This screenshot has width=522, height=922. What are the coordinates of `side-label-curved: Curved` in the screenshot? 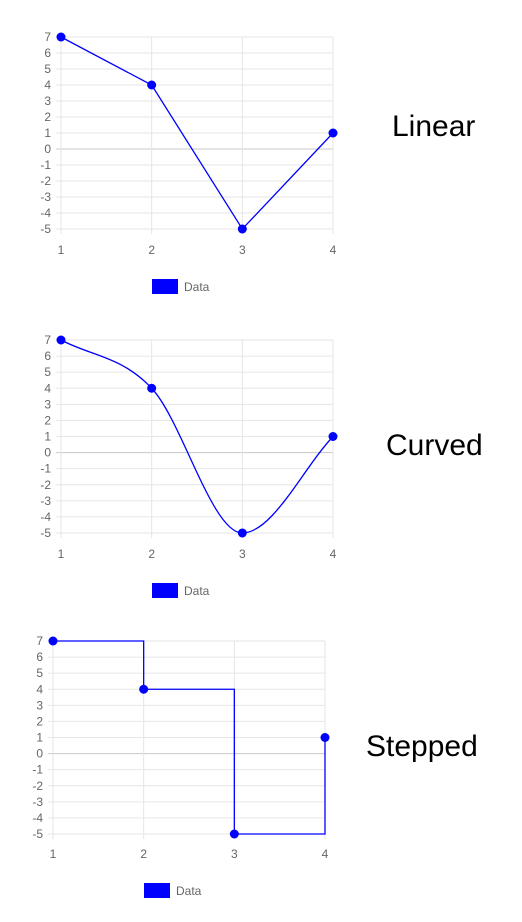 It's located at (434, 445).